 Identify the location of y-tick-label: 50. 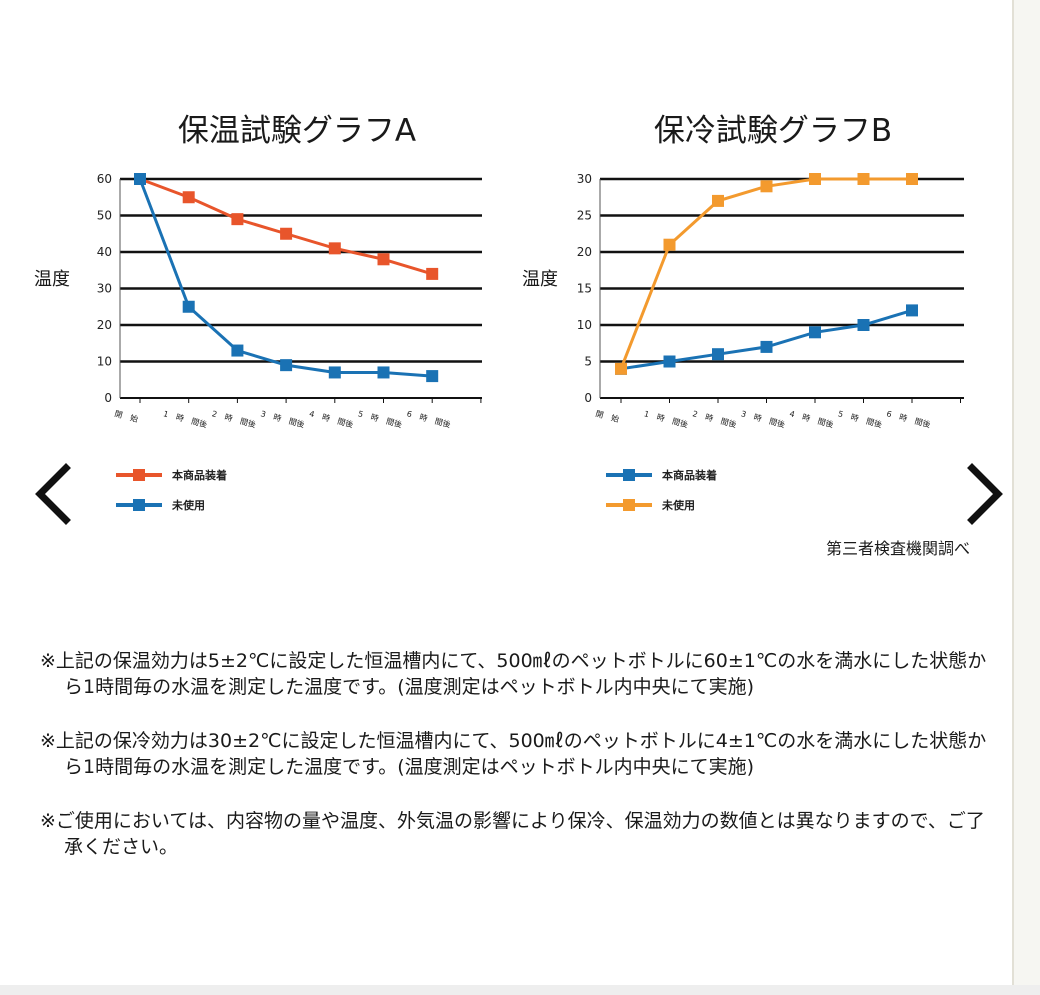
(104, 216).